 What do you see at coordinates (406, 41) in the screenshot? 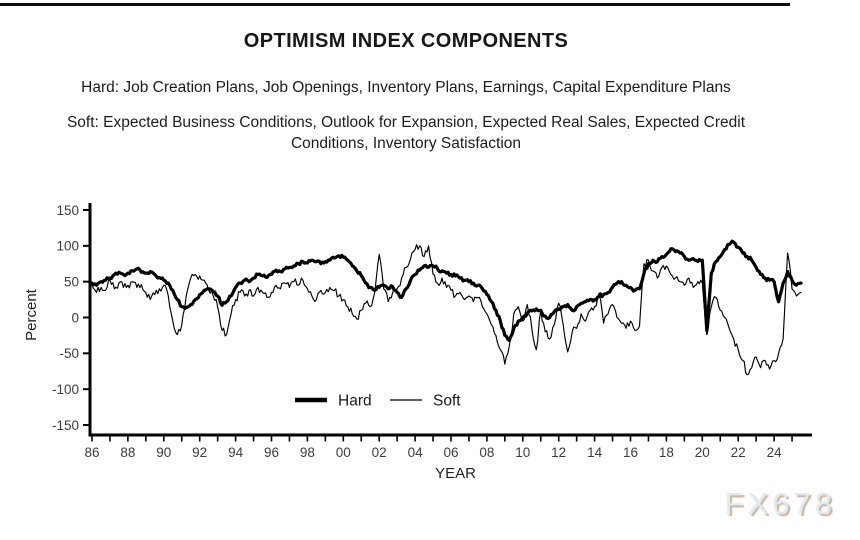
I see `chart-title: OPTIMISM INDEX COMPONENTS` at bounding box center [406, 41].